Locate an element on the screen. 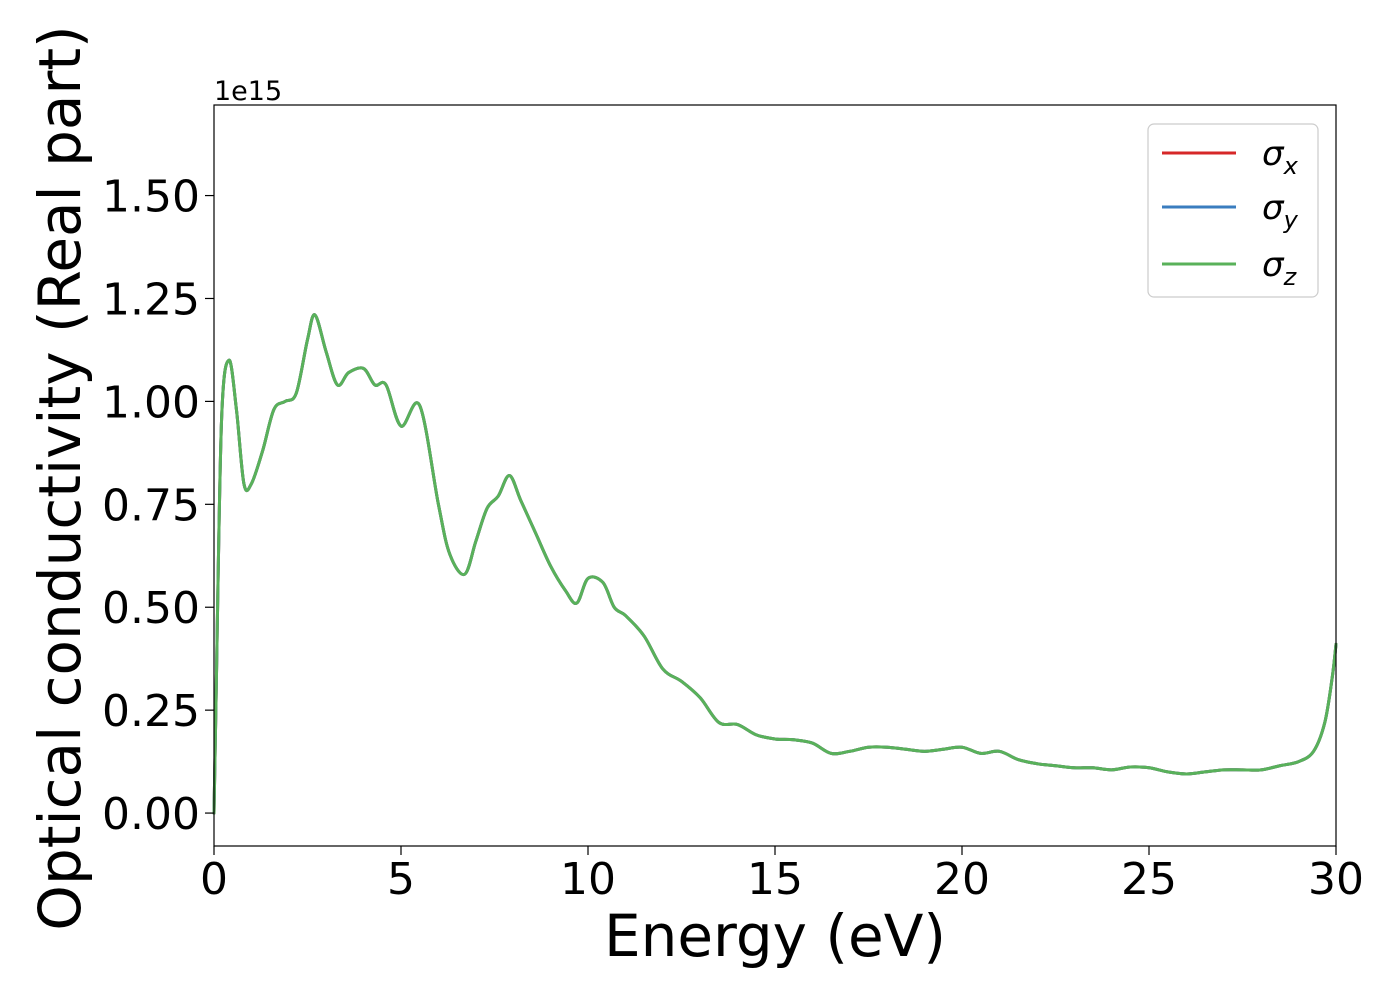  legend-label-x: σx is located at coordinates (1280, 157).